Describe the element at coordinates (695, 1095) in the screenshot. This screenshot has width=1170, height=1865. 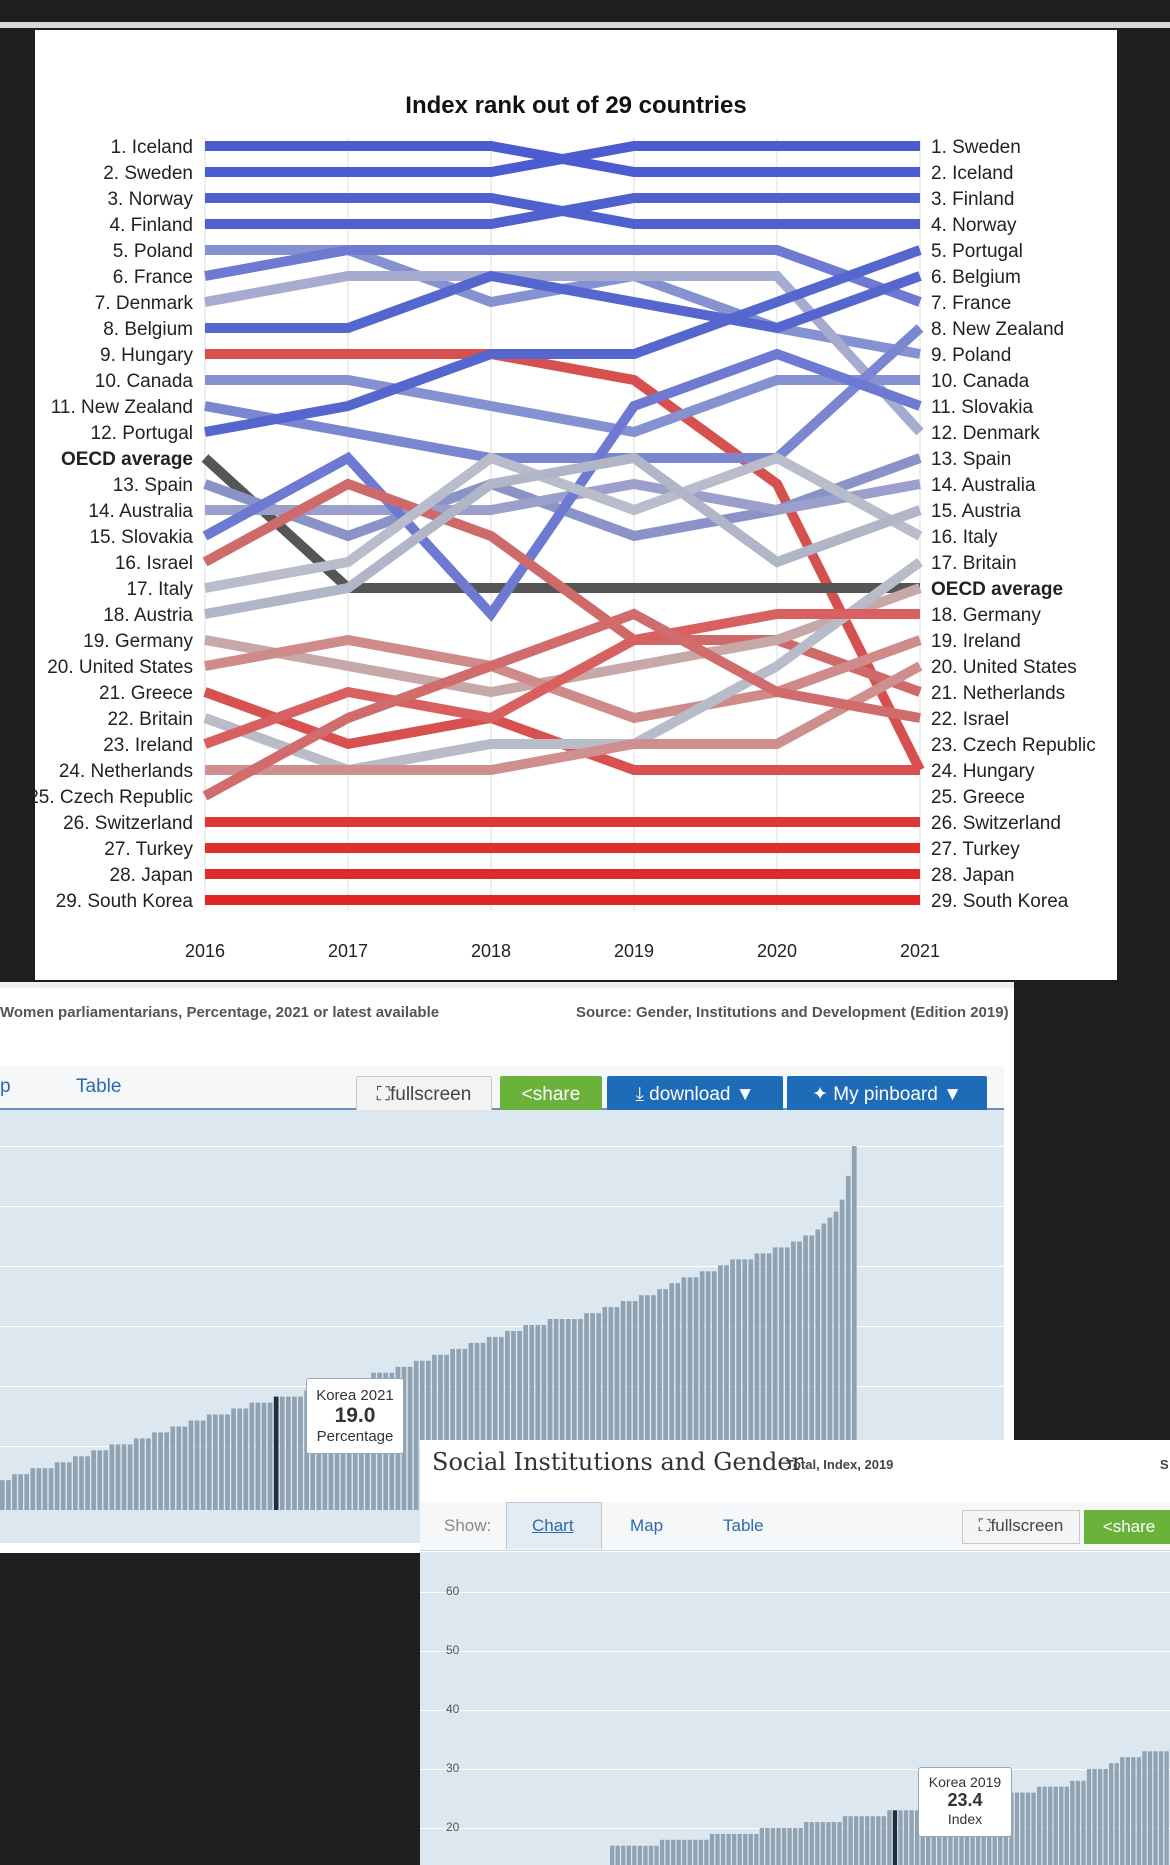
I see `download-button: ⤓ download ▼` at that location.